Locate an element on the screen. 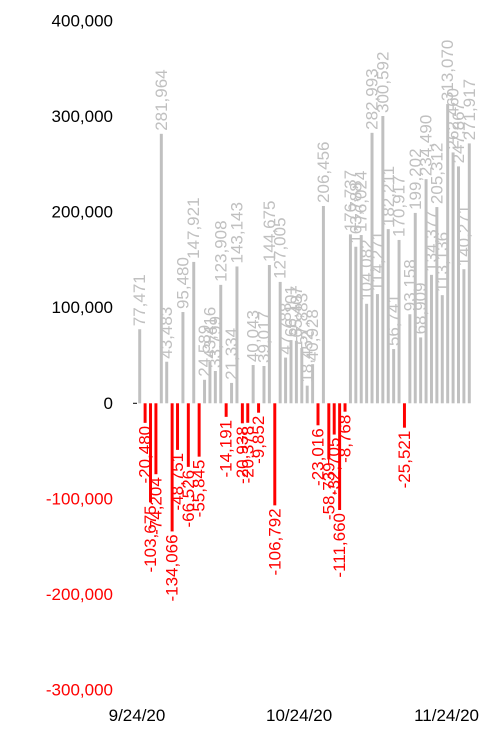 Image resolution: width=481 pixels, height=733 pixels. data-label: -111,660 is located at coordinates (339, 545).